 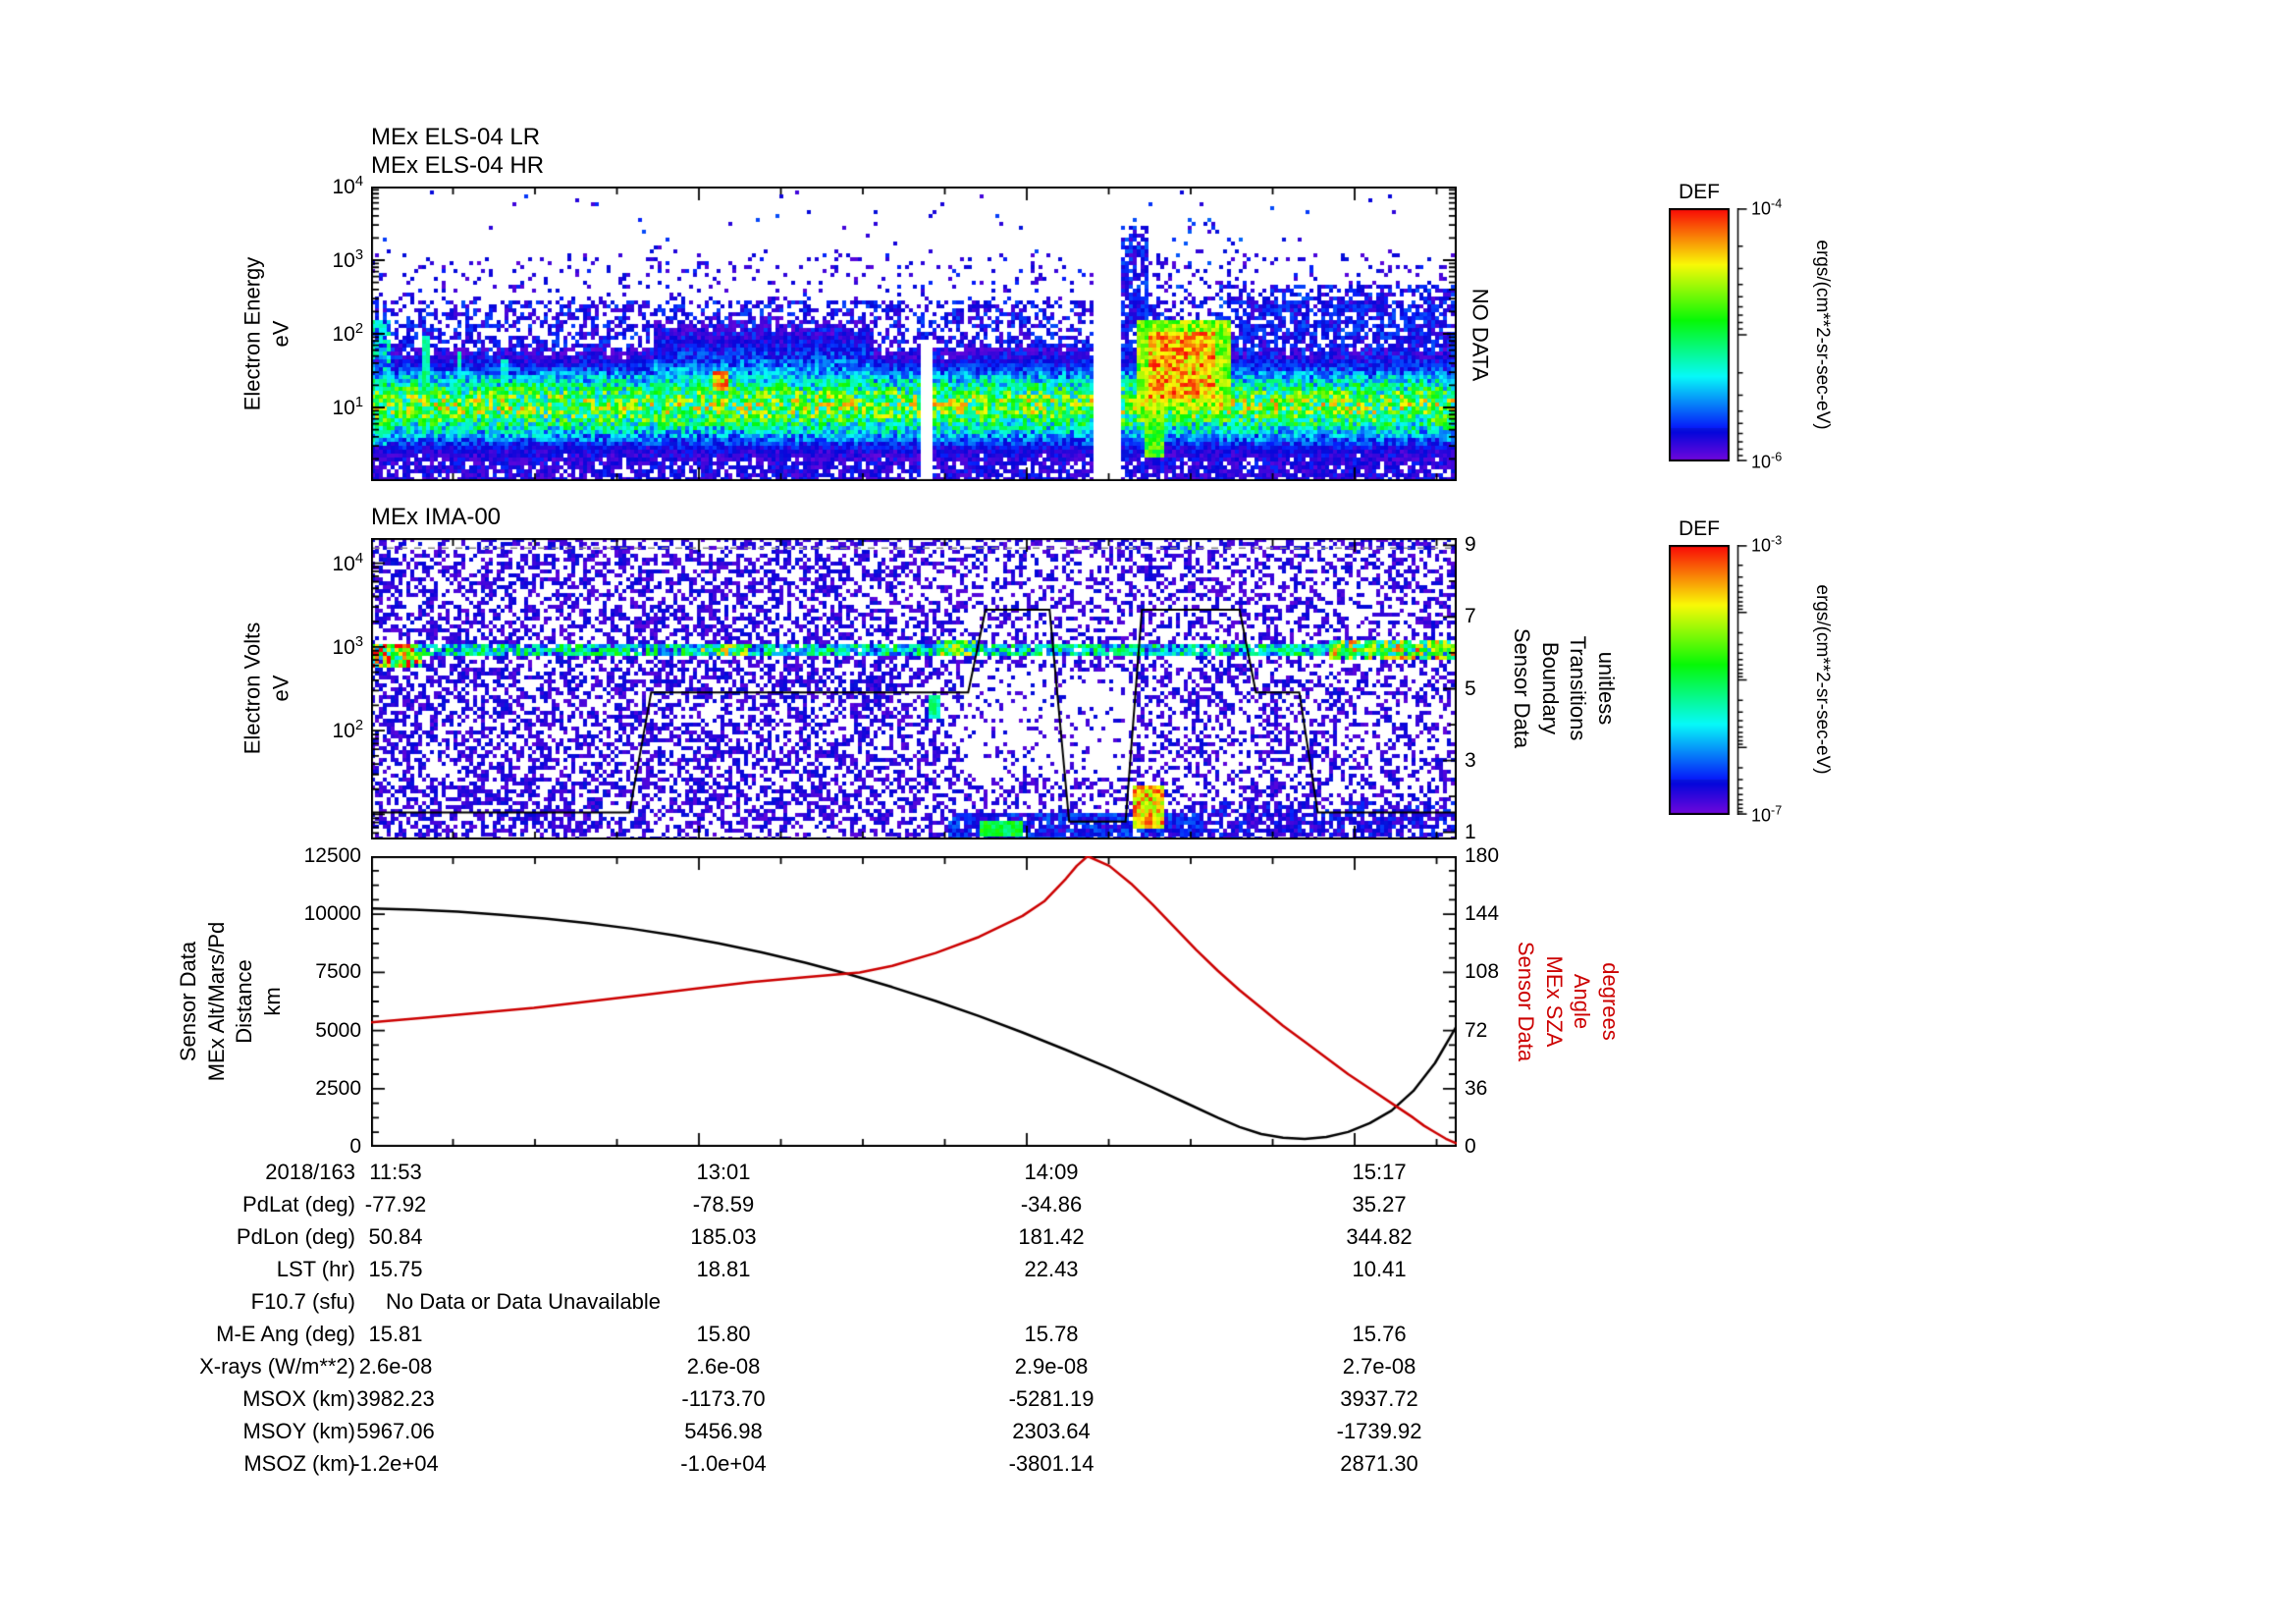 What do you see at coordinates (1470, 688) in the screenshot?
I see `ima-right-tick-label: 5` at bounding box center [1470, 688].